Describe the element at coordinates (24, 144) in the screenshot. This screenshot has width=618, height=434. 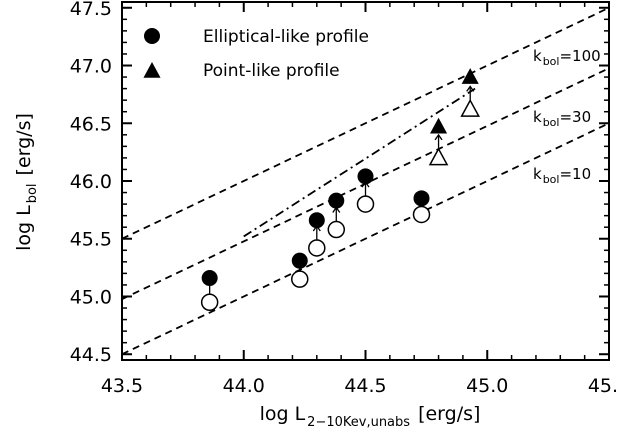
I see `y-axis-title-unit: [erg/s]` at that location.